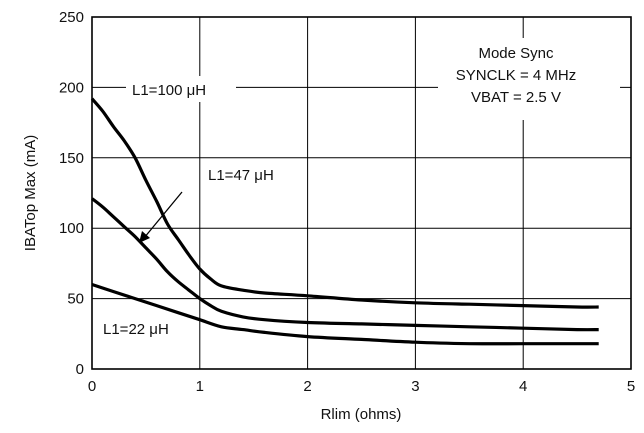 Image resolution: width=644 pixels, height=433 pixels. I want to click on x-tick-label: 2, so click(307, 386).